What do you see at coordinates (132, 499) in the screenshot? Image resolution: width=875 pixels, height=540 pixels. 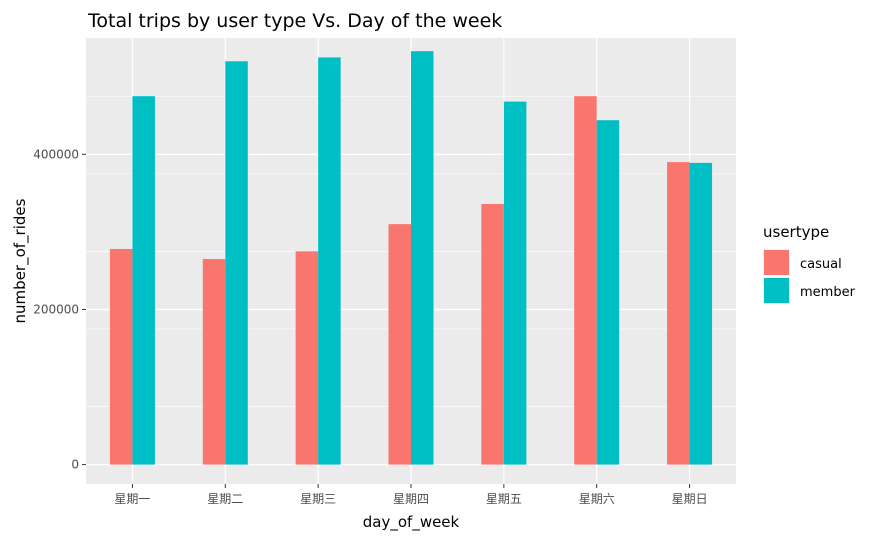 I see `x-tick-label: 星期一` at bounding box center [132, 499].